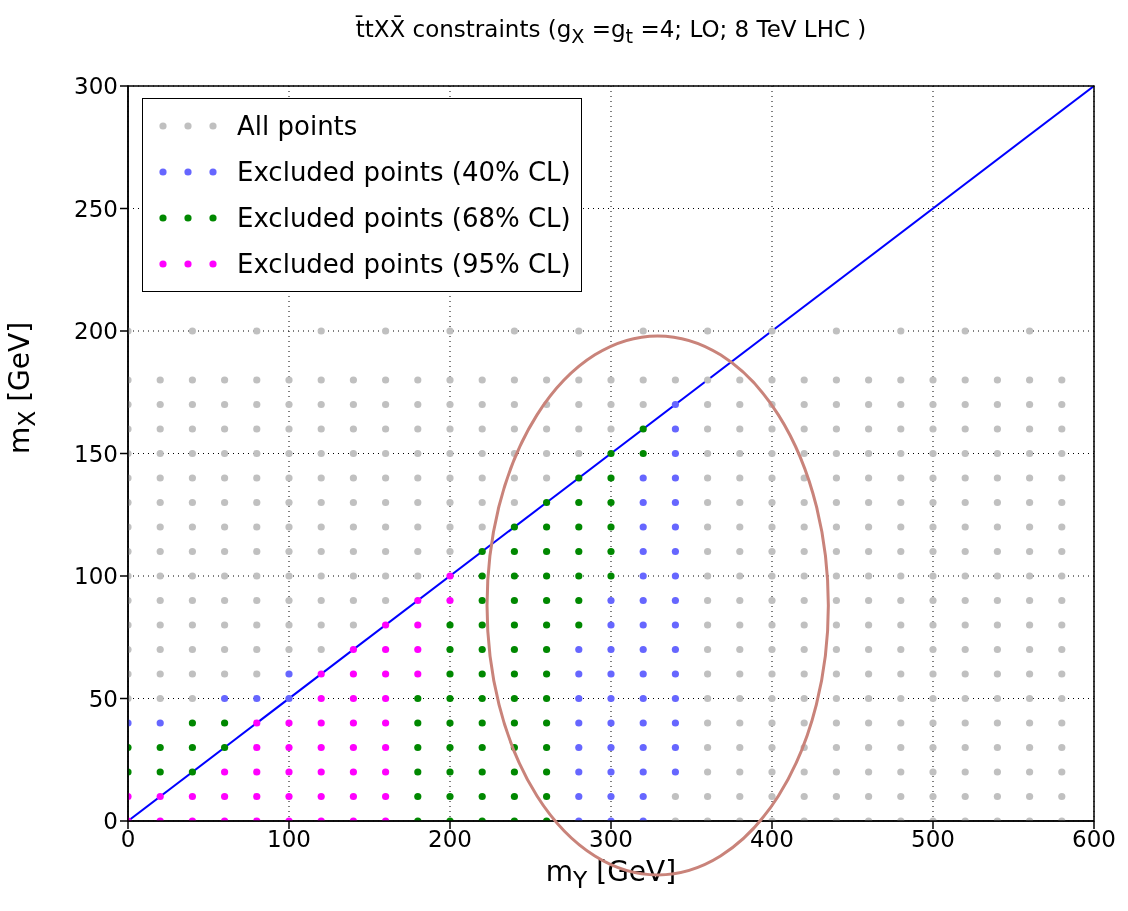 The height and width of the screenshot is (911, 1128). I want to click on x-tick-label: 0, so click(128, 839).